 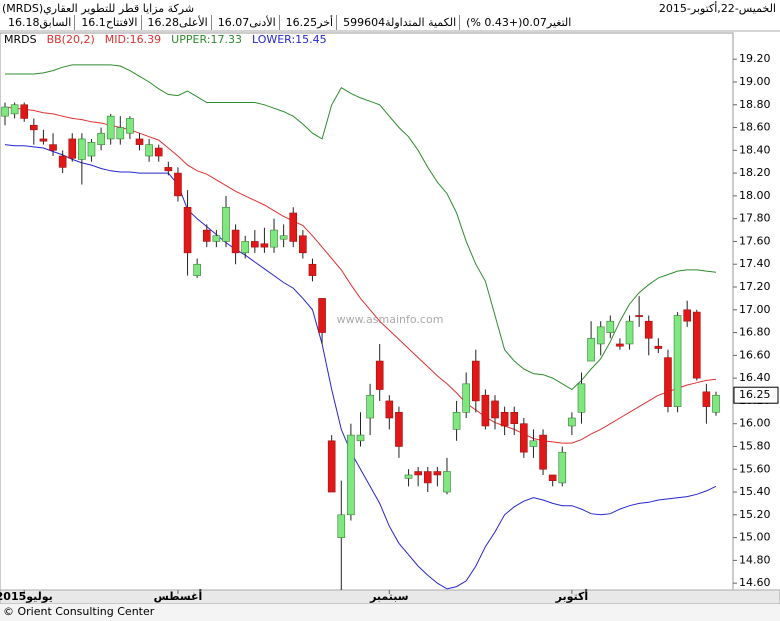 I want to click on stat-value: 0.07(+0.43 %), so click(x=506, y=22).